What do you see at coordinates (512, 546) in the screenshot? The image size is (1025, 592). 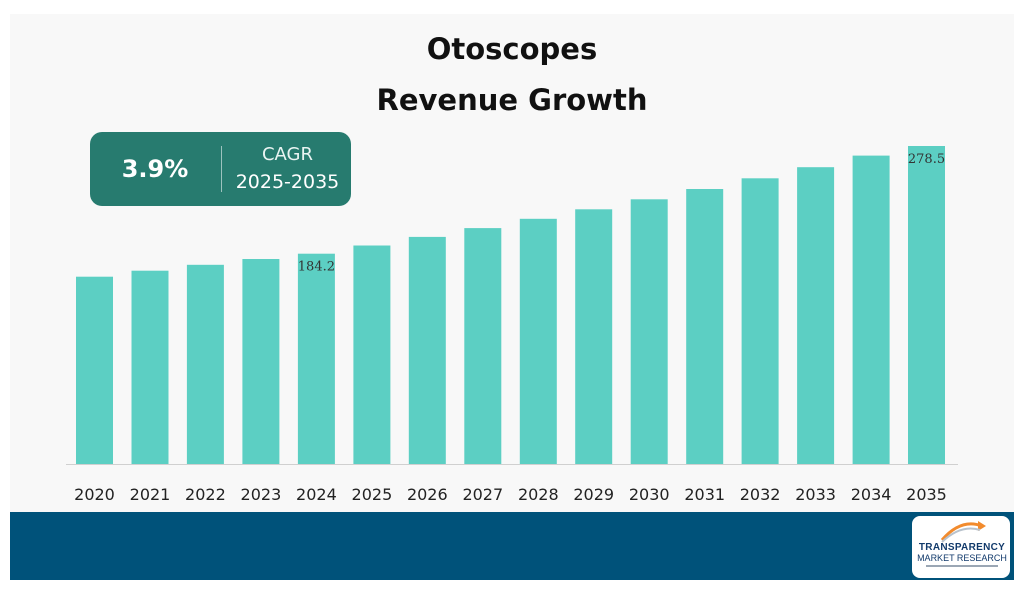 I see `footer-band` at bounding box center [512, 546].